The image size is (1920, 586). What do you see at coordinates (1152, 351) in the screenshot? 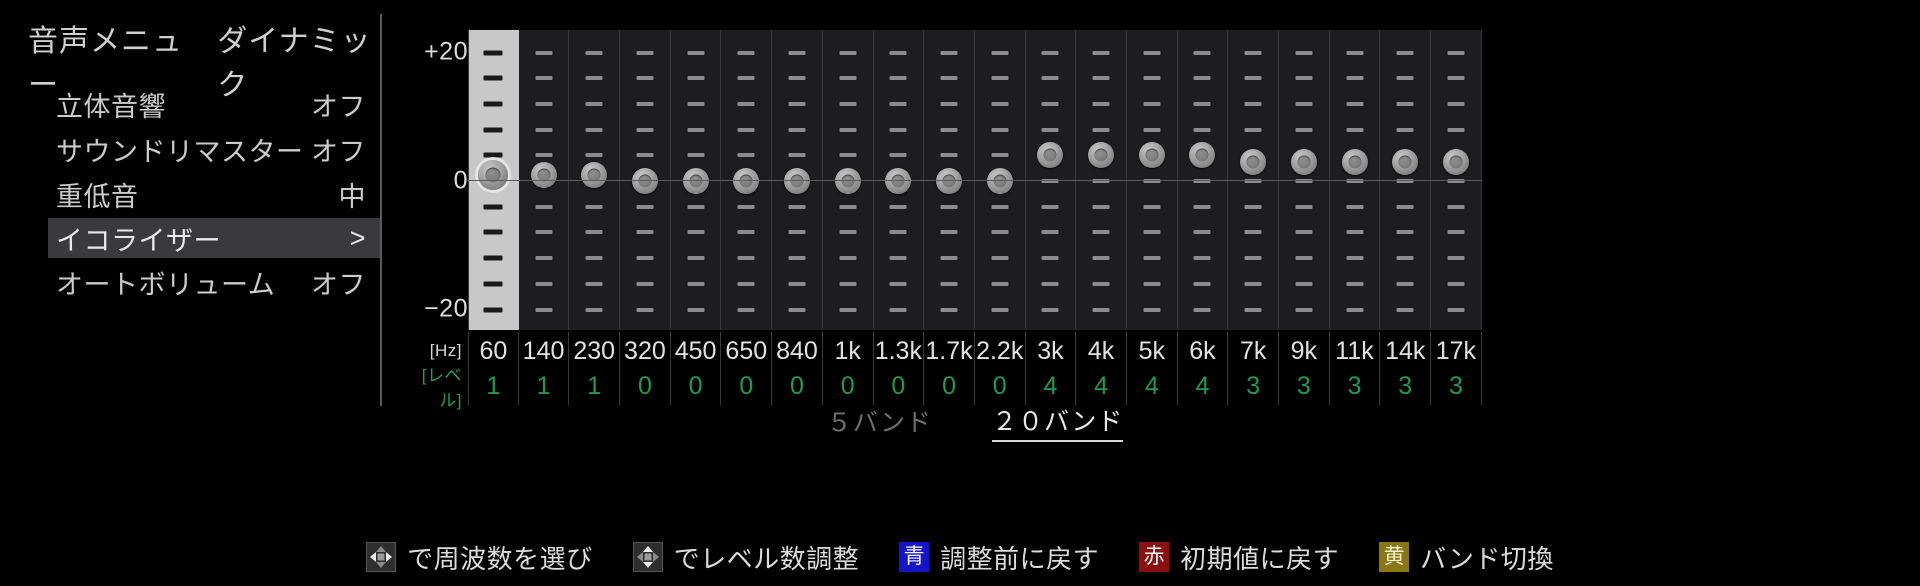
I see `frequency-cell: 5k` at bounding box center [1152, 351].